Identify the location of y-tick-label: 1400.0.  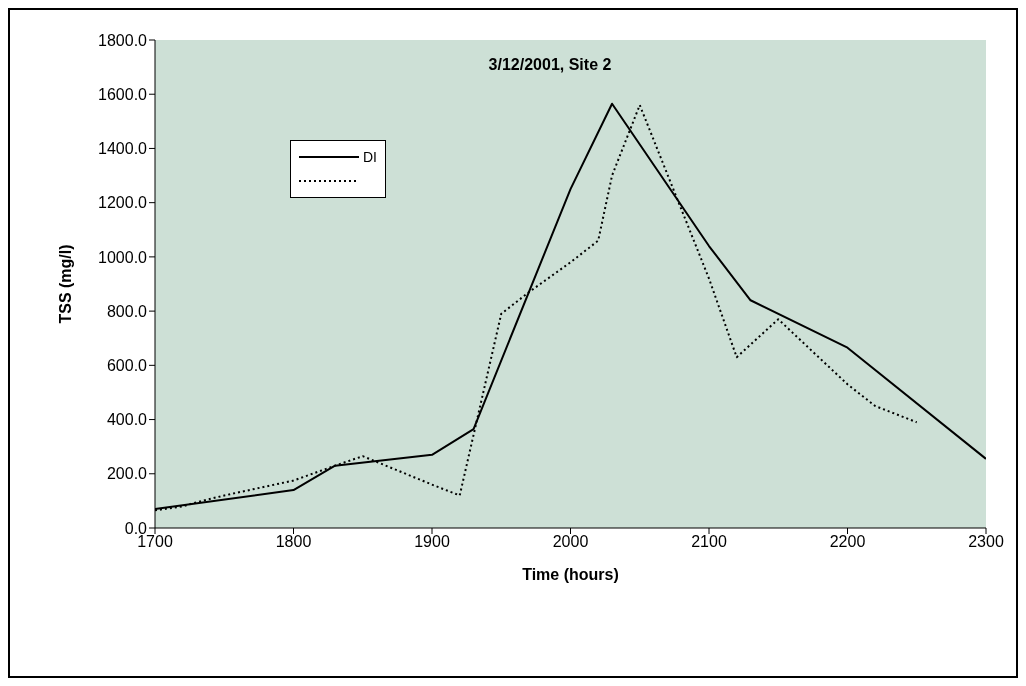
(123, 149).